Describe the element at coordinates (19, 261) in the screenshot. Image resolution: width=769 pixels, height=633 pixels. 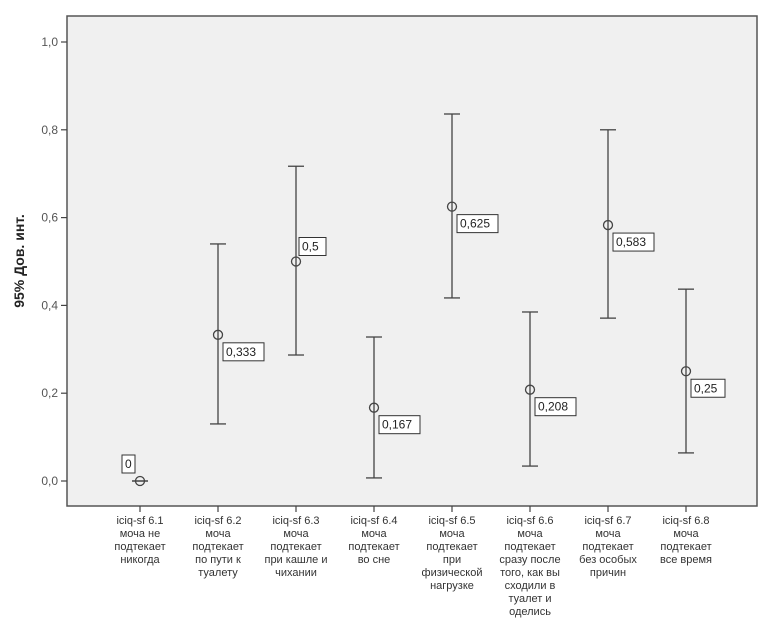
I see `y-axis-label: 95% Дов. инт.` at that location.